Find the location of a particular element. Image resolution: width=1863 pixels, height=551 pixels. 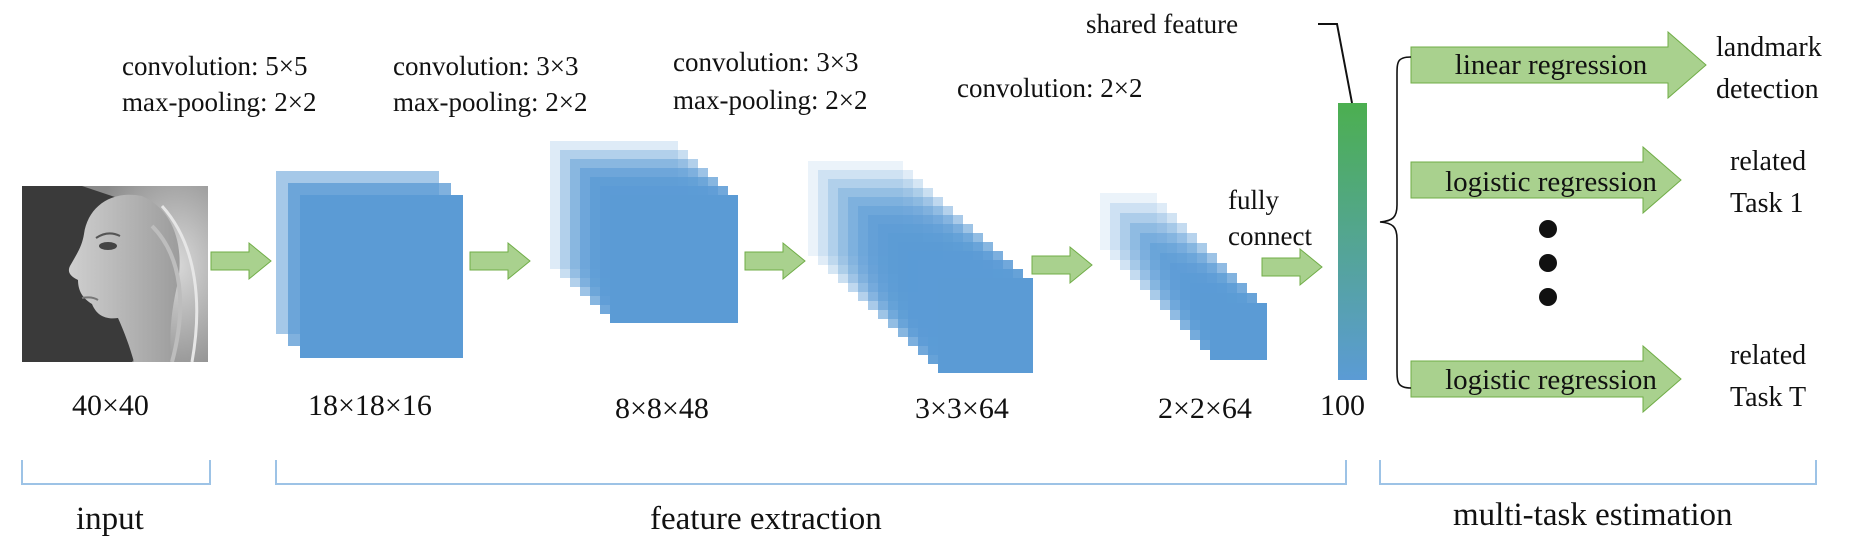

conv1-op-line1: convolution: 5×5 is located at coordinates (215, 66).